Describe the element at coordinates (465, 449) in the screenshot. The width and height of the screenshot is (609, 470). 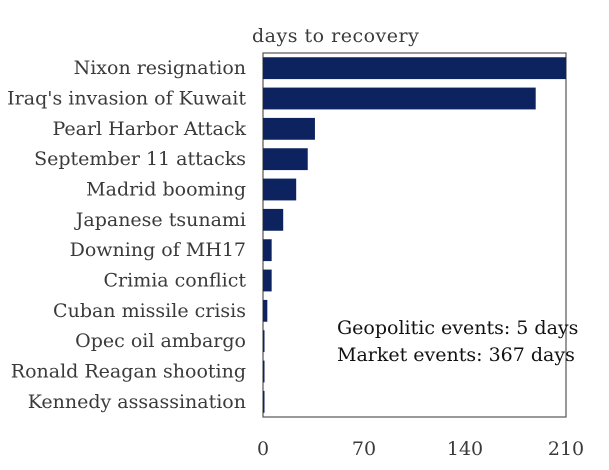
I see `x-tick-label-2: 140` at that location.